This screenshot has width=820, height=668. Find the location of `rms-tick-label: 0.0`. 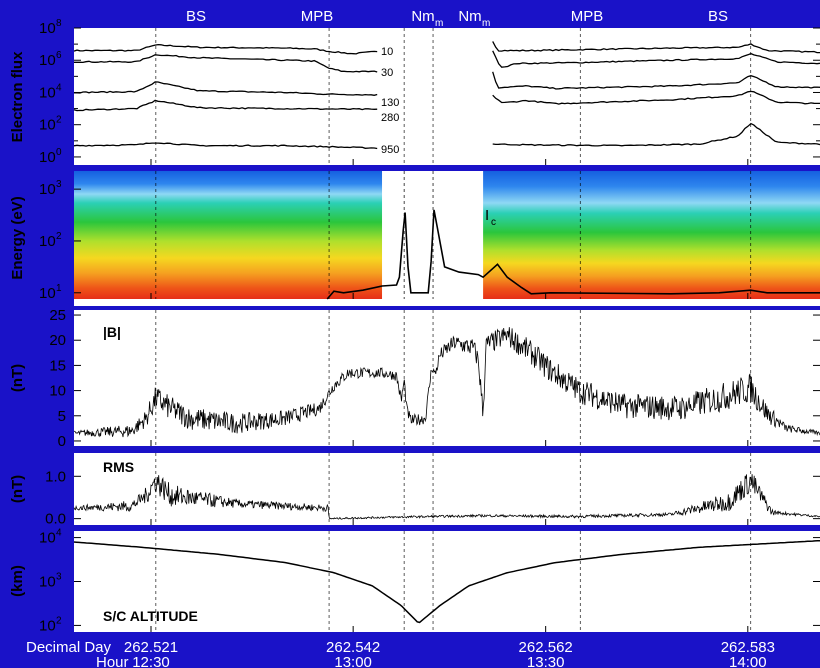

rms-tick-label: 0.0 is located at coordinates (55, 519).